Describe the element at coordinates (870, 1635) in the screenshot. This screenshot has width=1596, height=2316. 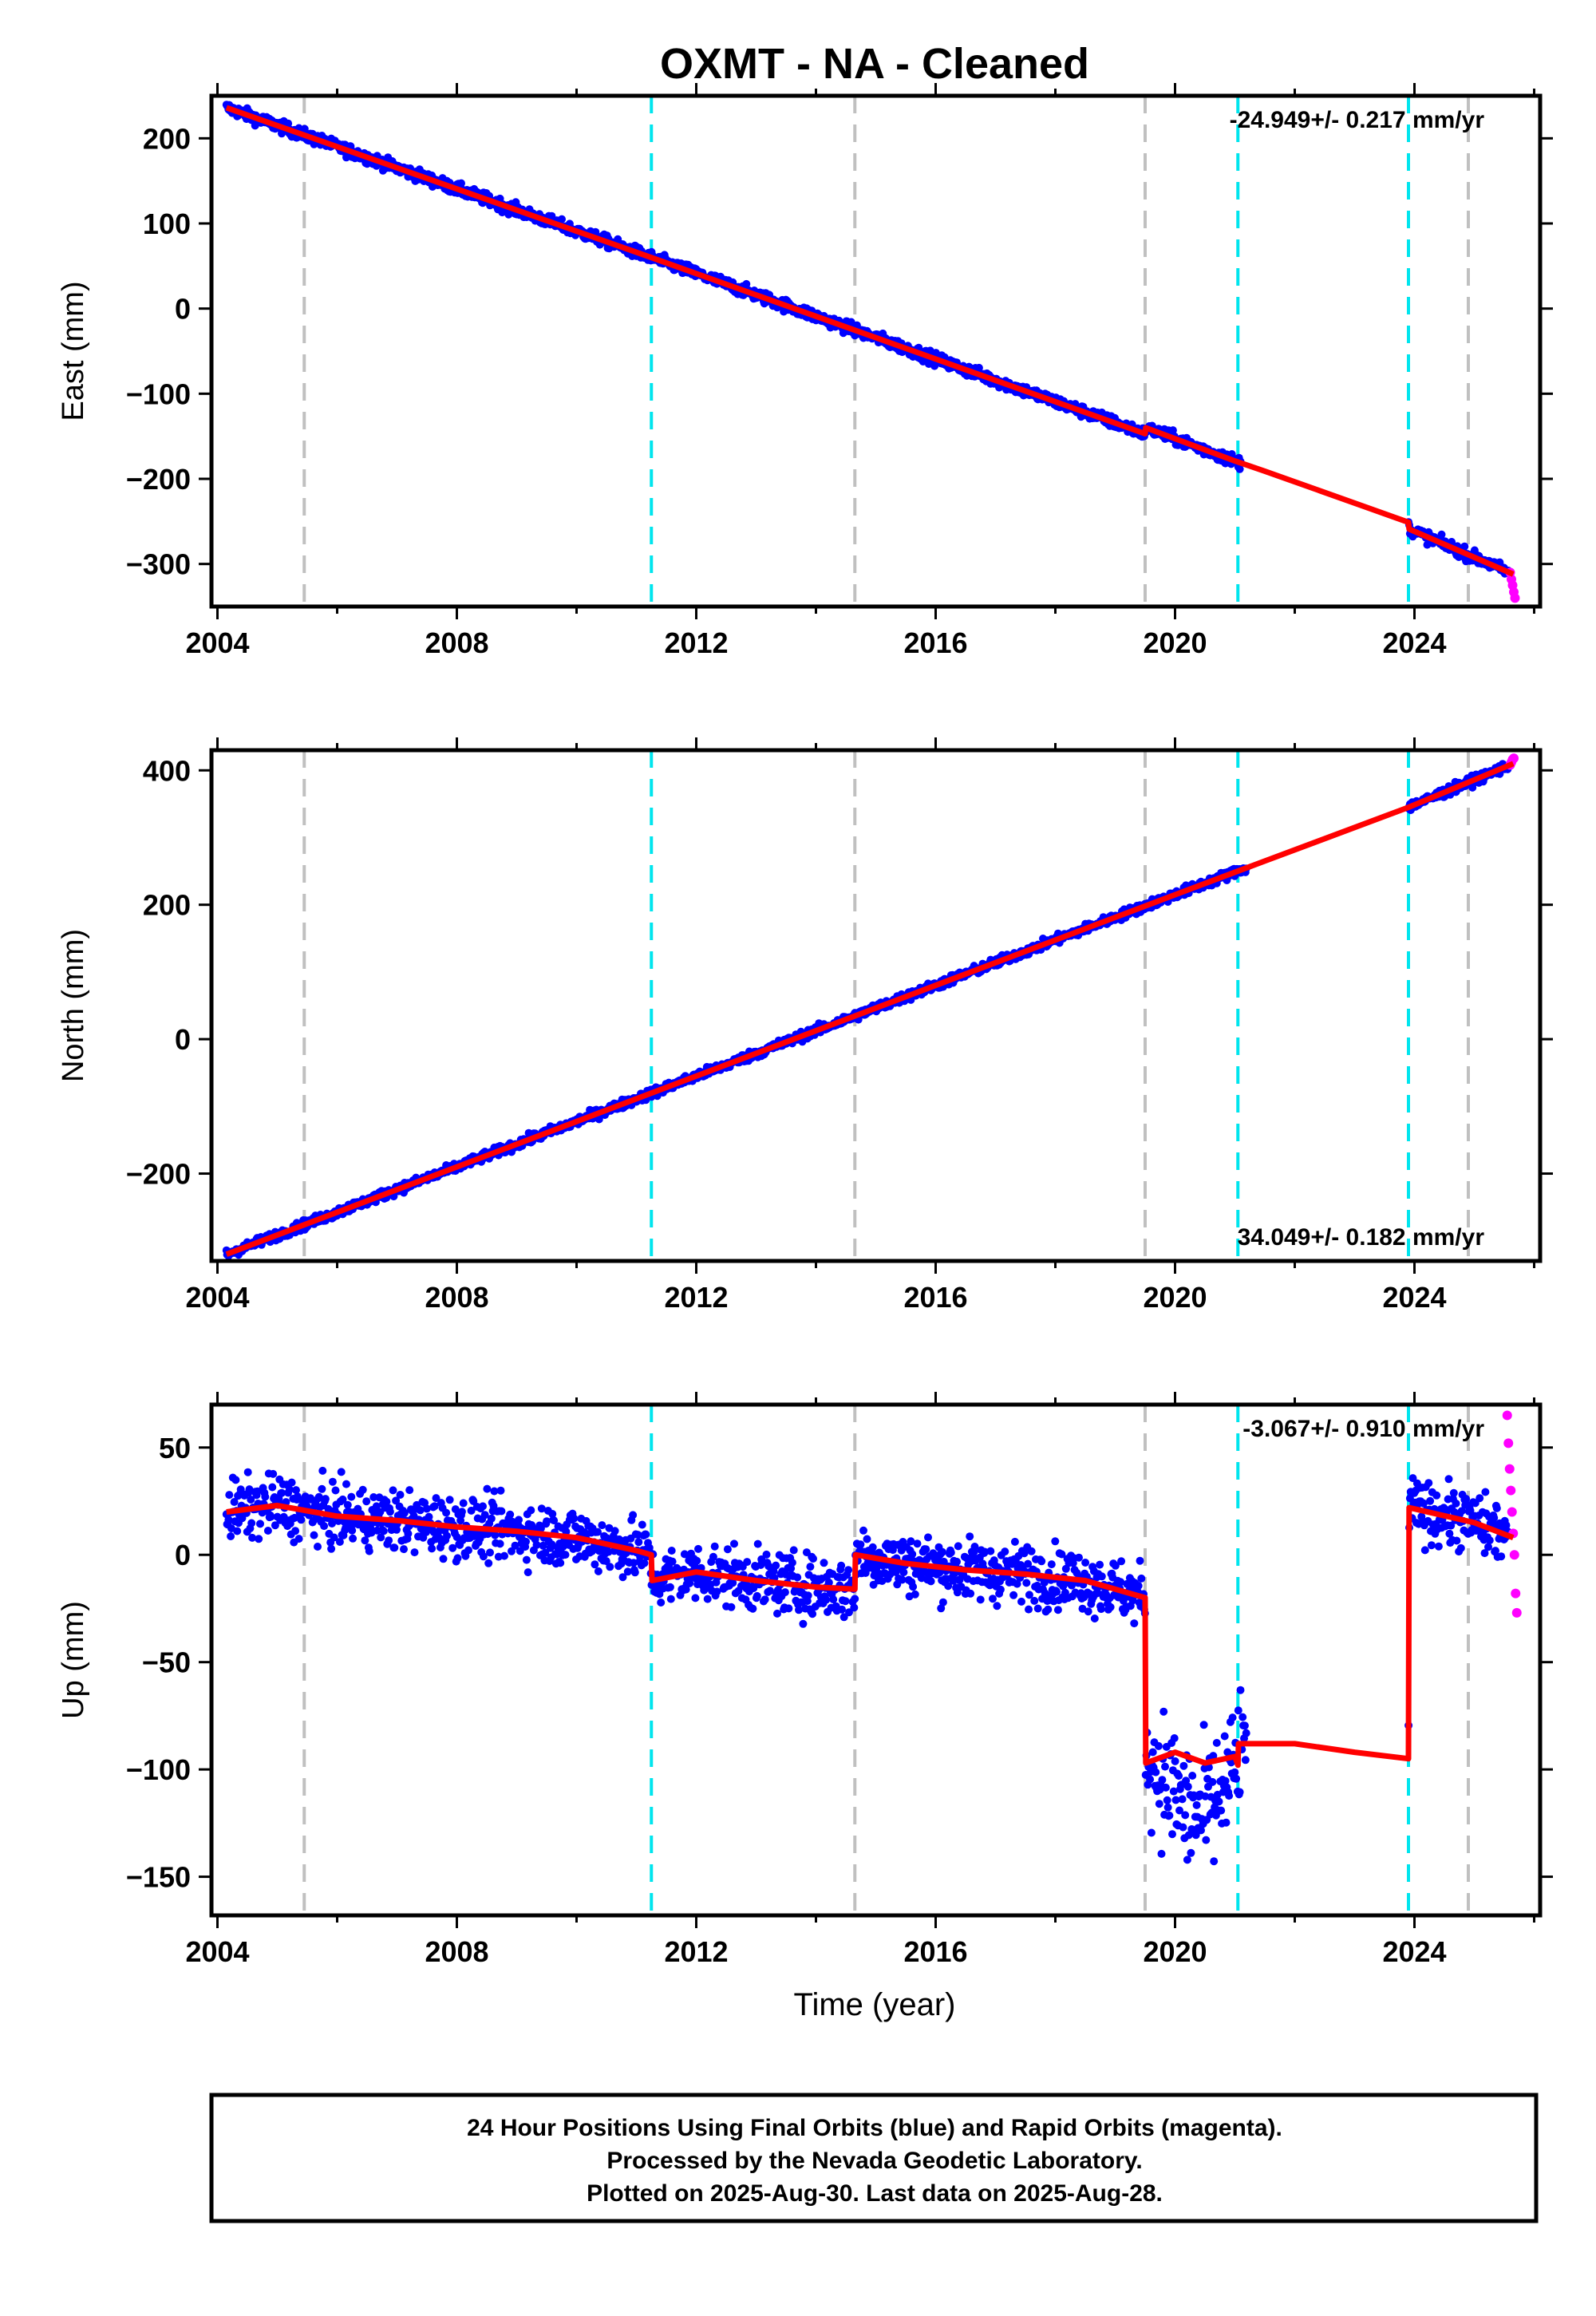
I see `model-fit-line` at that location.